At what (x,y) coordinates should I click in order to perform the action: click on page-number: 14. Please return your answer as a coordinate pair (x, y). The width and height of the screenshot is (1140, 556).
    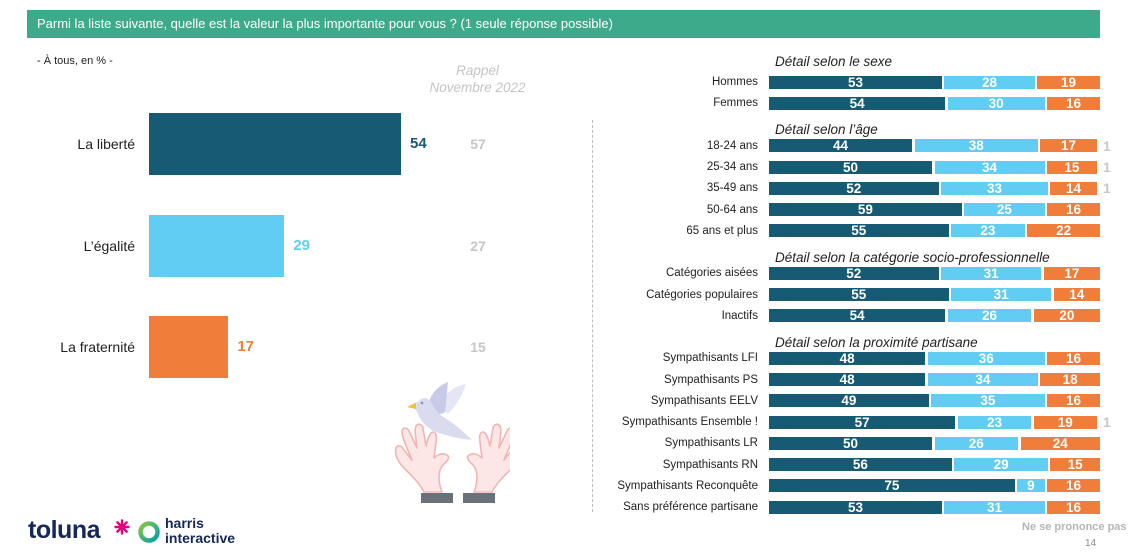
    Looking at the image, I should click on (1091, 543).